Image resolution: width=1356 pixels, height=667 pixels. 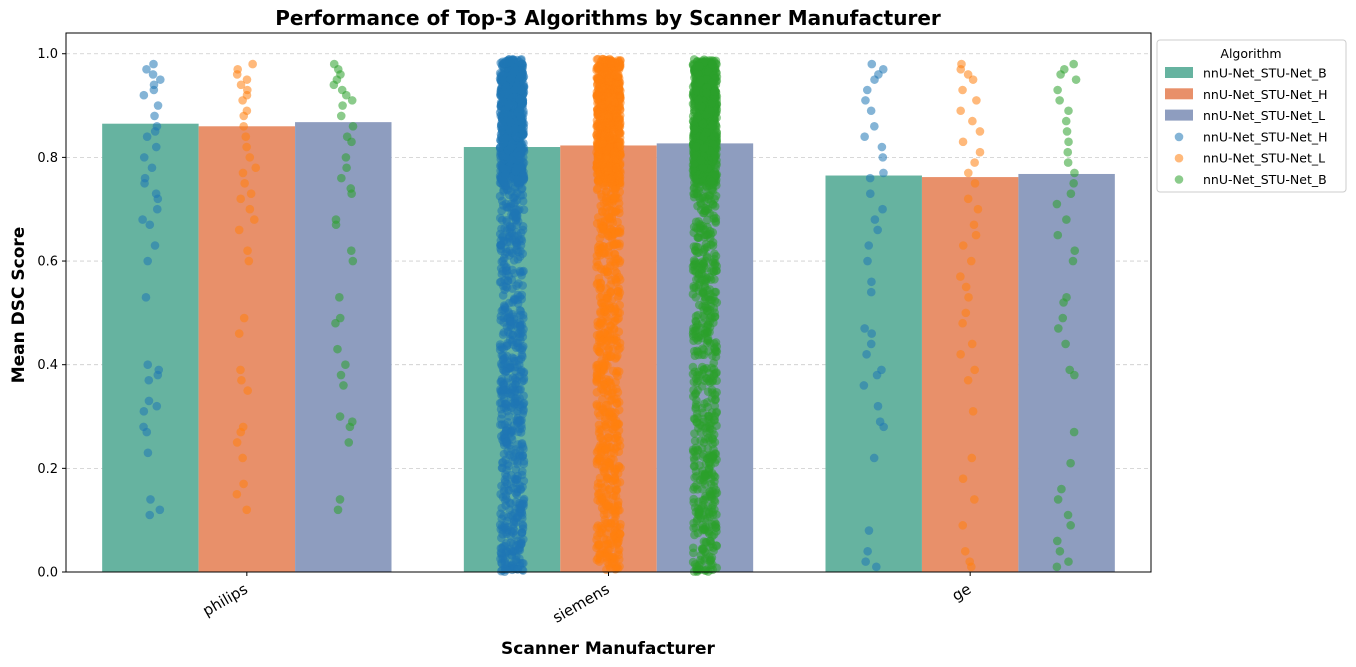 I want to click on legend-swatch, so click(x=1179, y=115).